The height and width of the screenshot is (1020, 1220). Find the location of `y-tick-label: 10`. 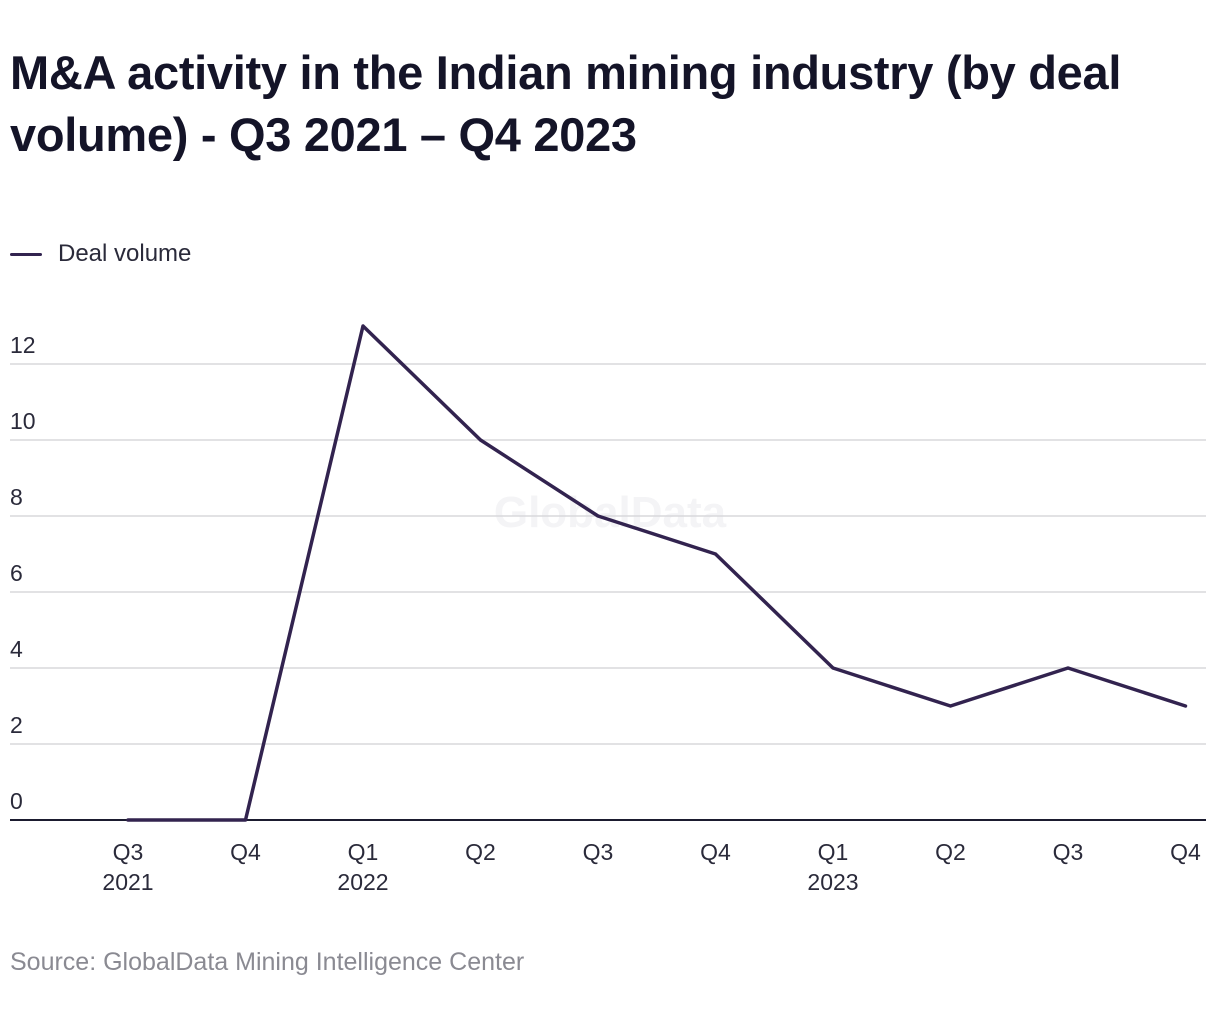

y-tick-label: 10 is located at coordinates (23, 421).